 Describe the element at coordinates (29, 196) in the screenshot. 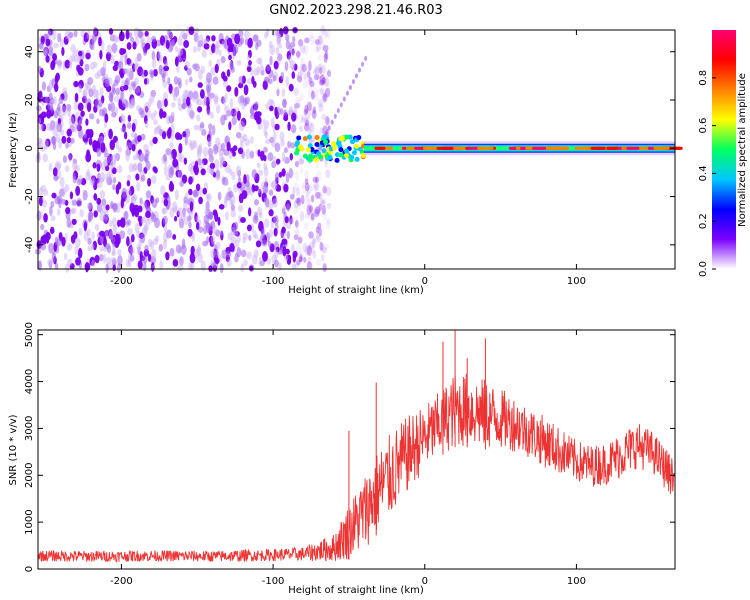

I see `y-tick-label: -20` at that location.